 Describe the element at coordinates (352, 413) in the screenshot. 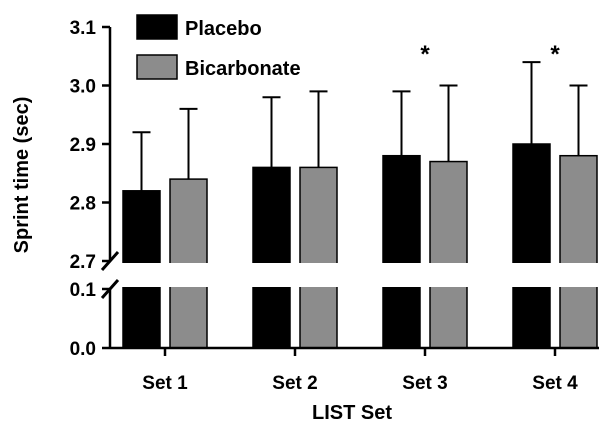

I see `x-axis-title: LIST Set` at that location.